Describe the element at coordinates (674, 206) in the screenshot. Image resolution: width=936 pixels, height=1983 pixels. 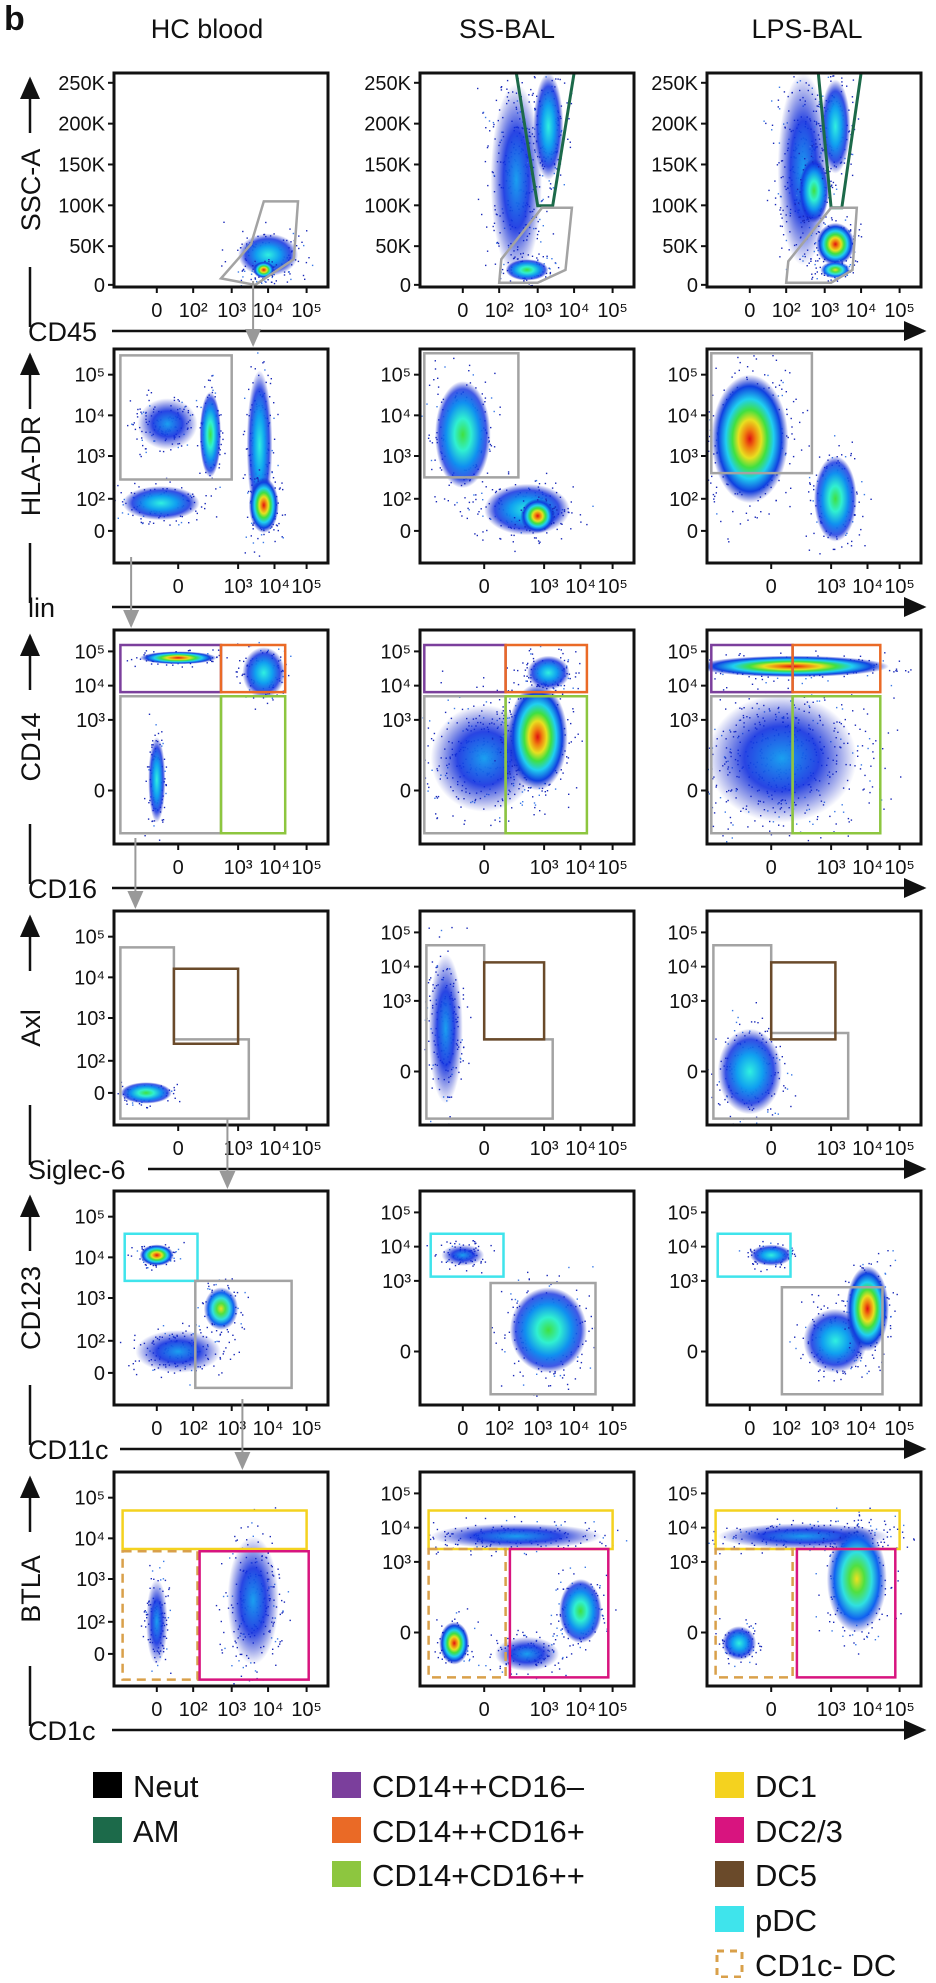
I see `y-tick-label: 100K` at that location.